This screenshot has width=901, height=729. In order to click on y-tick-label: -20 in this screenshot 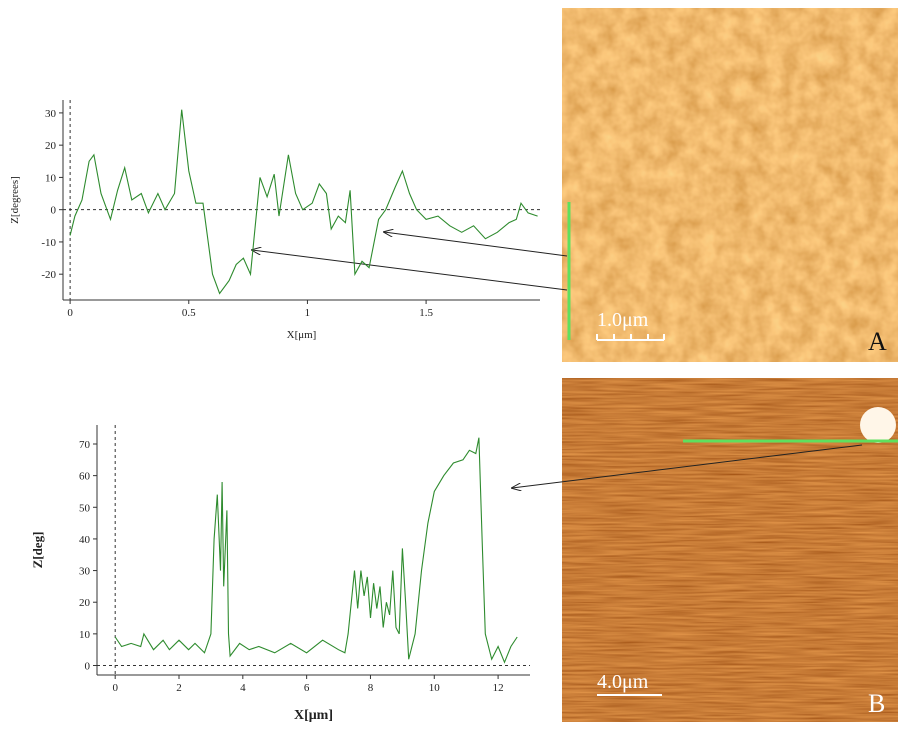, I will do `click(48, 275)`.